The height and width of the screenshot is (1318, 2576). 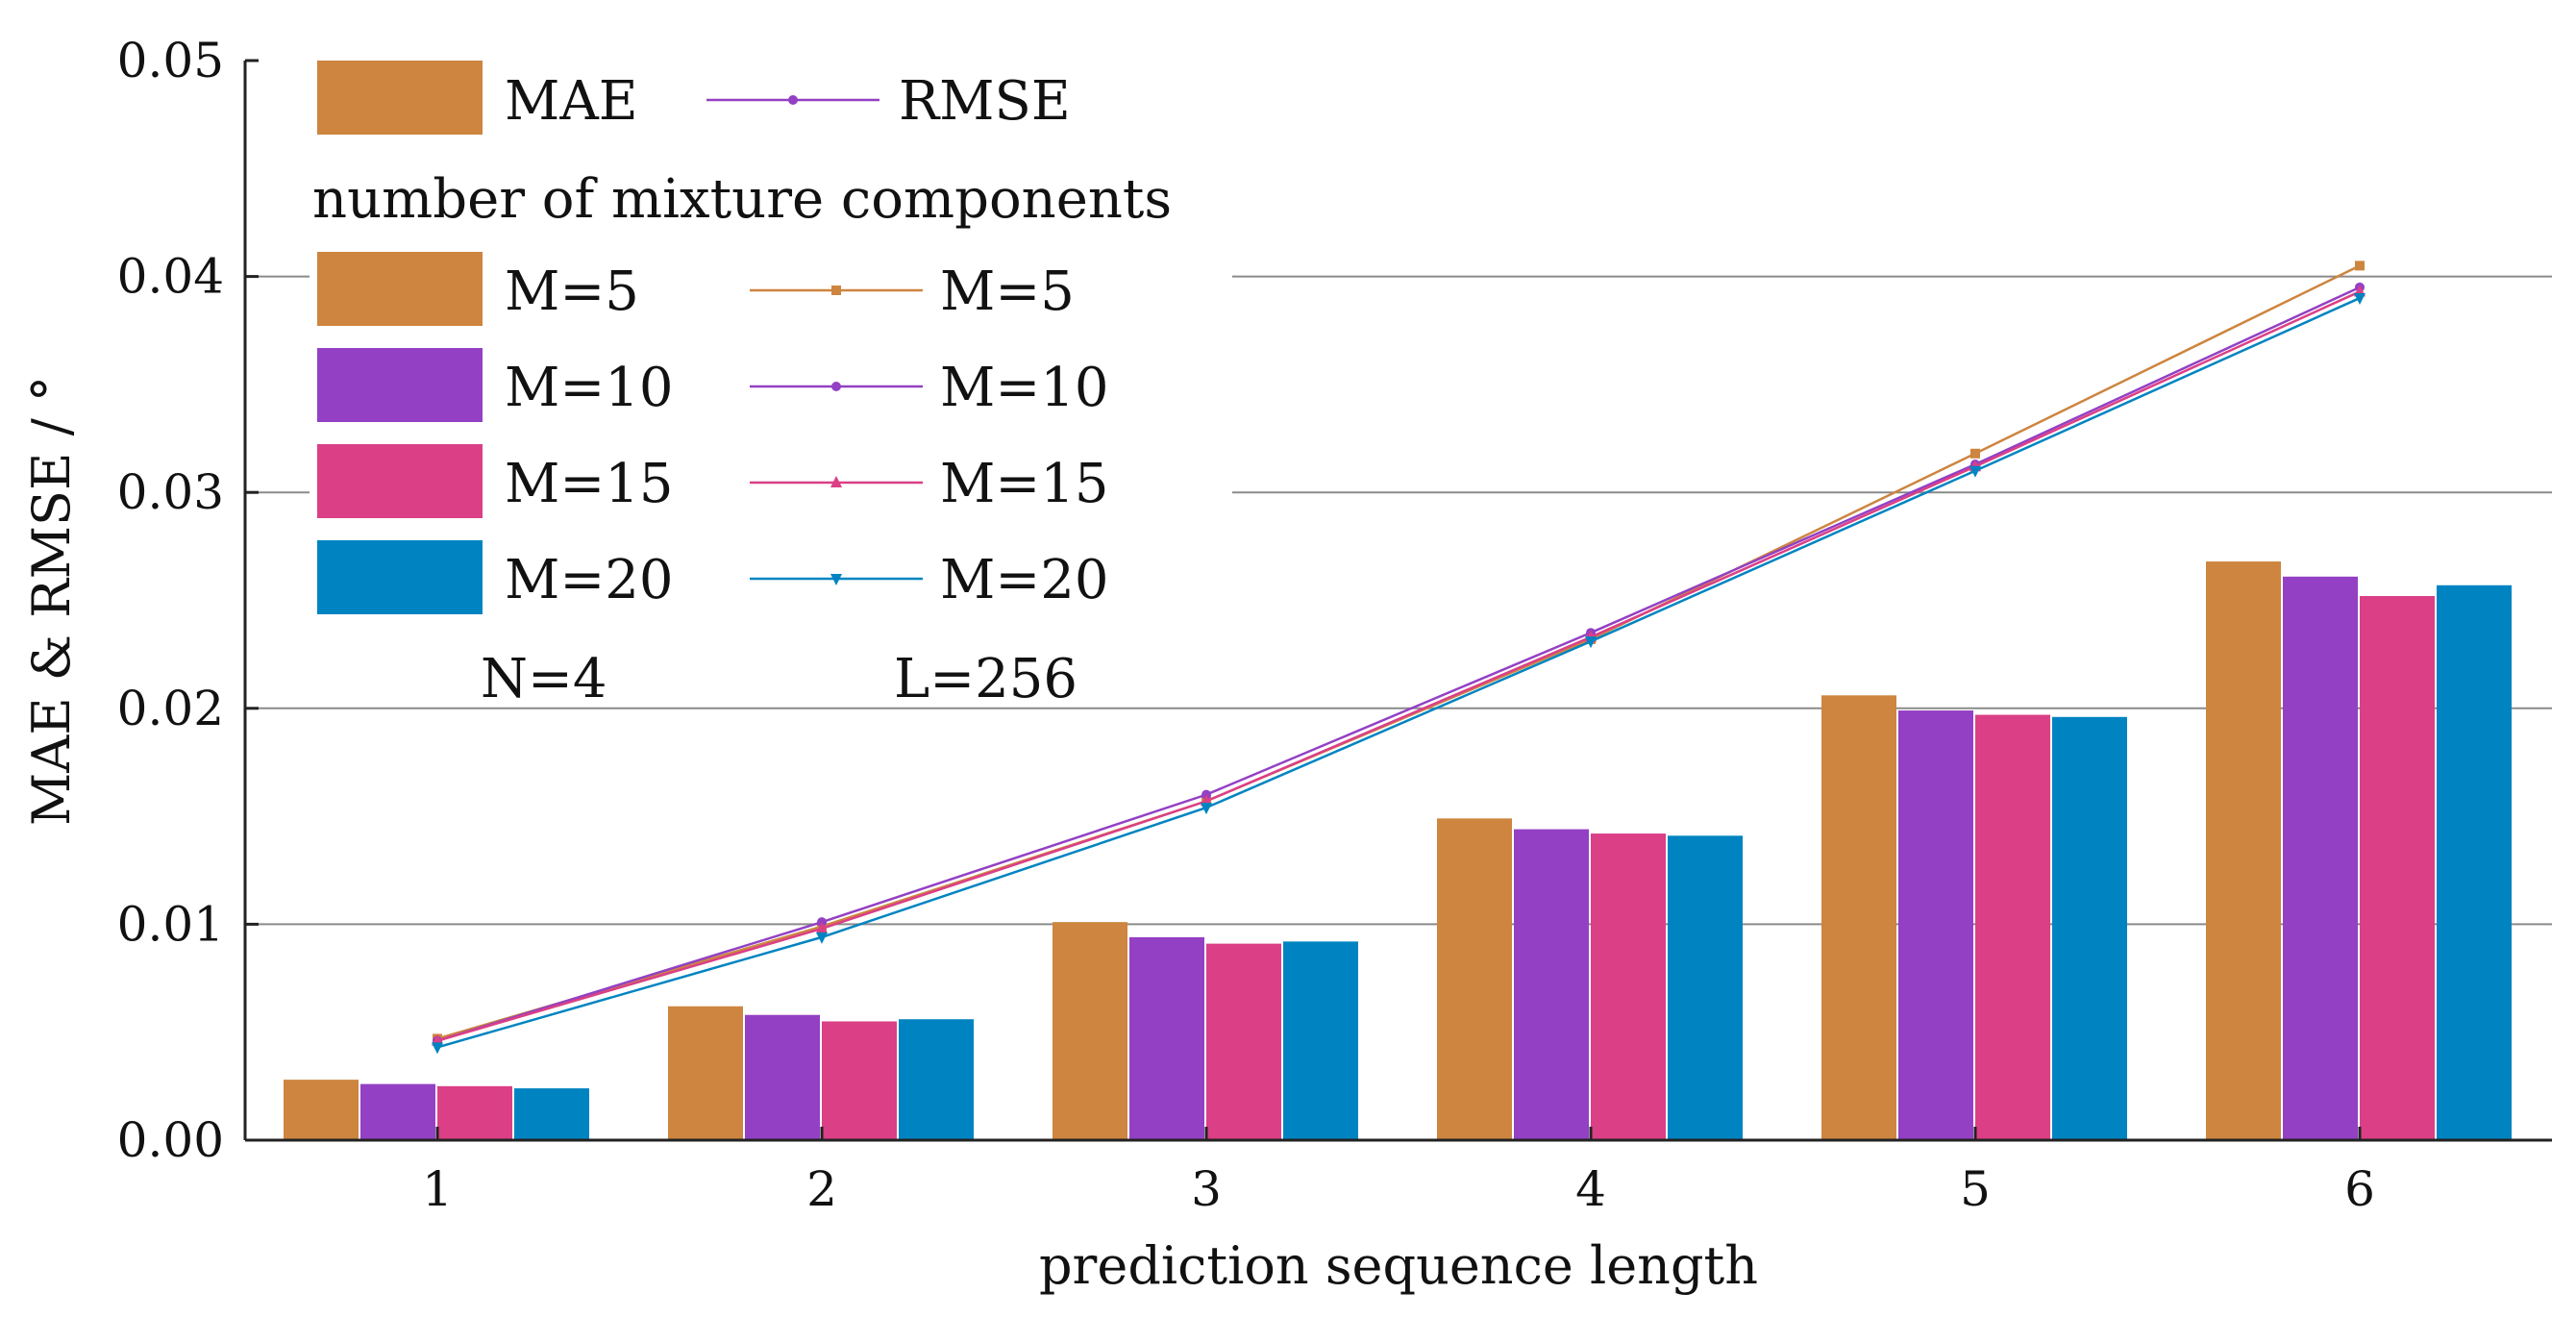 What do you see at coordinates (742, 200) in the screenshot?
I see `legend-heading: number of mixture components` at bounding box center [742, 200].